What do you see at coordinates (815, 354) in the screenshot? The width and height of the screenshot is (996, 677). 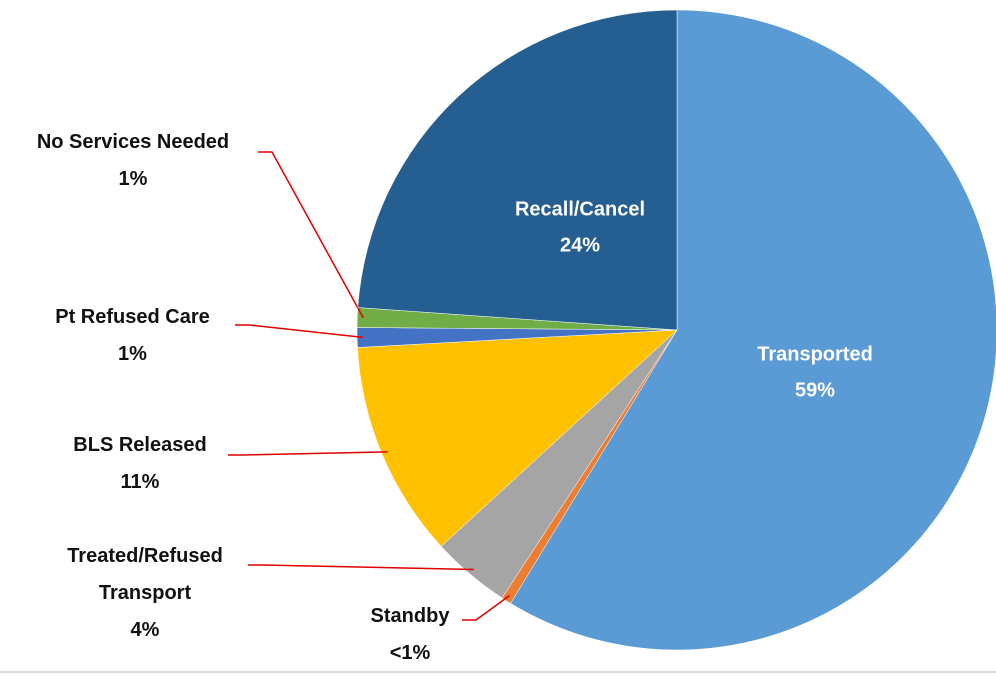 I see `slice-label: Transported` at bounding box center [815, 354].